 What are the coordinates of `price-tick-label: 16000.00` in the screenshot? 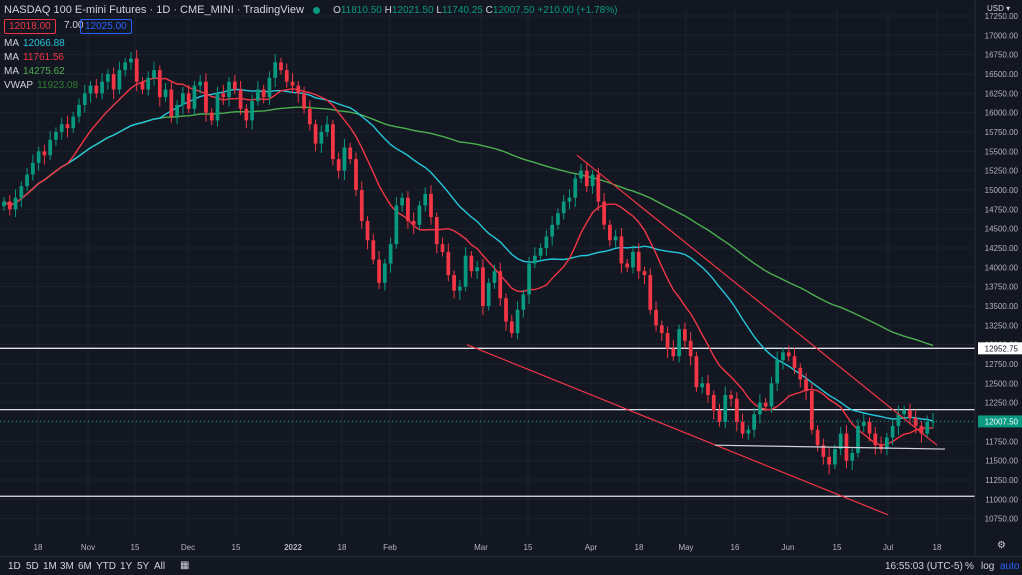 It's located at (1002, 113).